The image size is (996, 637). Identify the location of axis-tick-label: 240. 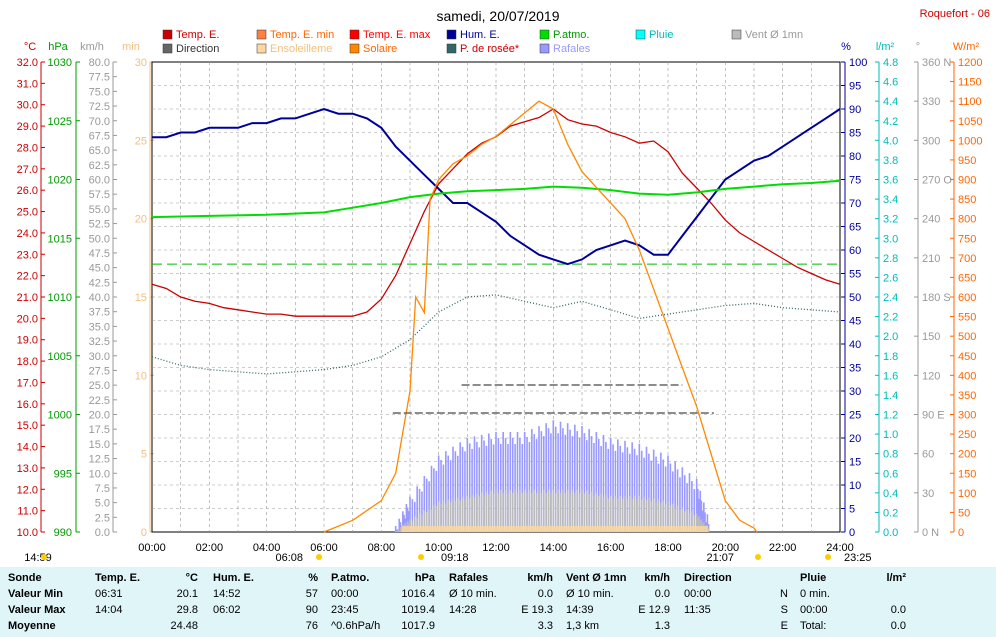
(931, 220).